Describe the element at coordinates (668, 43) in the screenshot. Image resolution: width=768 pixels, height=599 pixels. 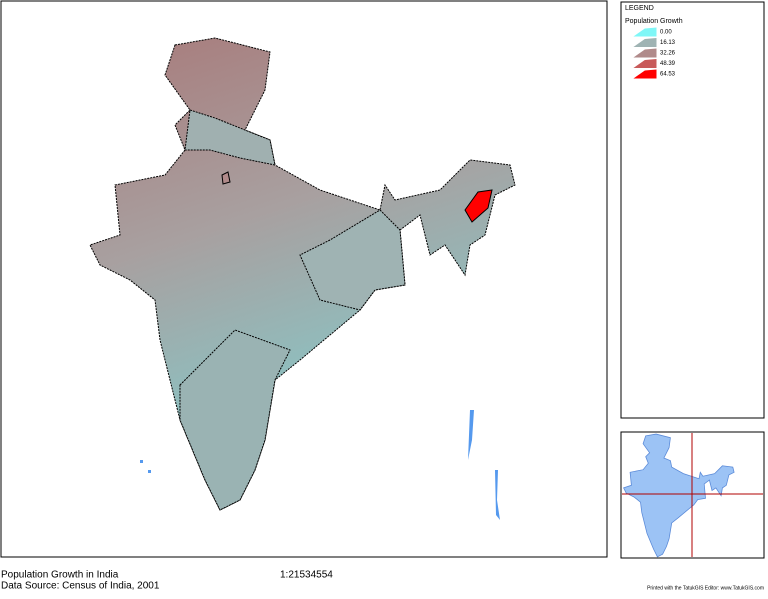
I see `legend-label: 16.13` at that location.